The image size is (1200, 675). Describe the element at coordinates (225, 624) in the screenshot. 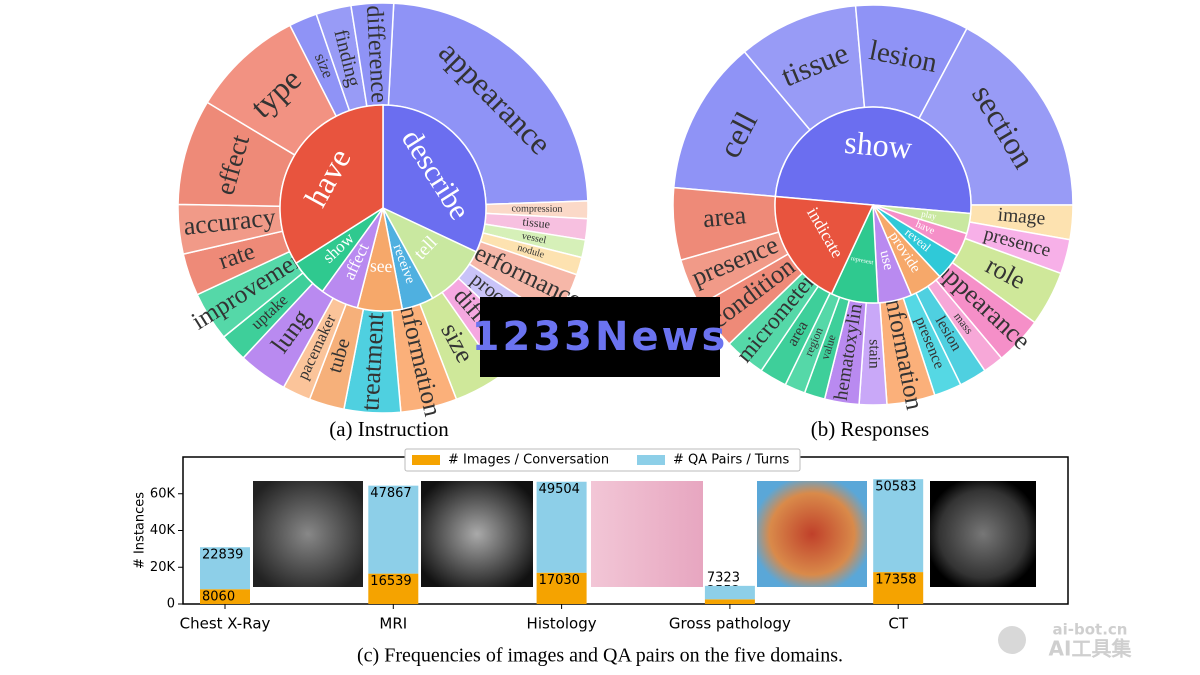

I see `x-tick-label: Chest X-Ray` at that location.